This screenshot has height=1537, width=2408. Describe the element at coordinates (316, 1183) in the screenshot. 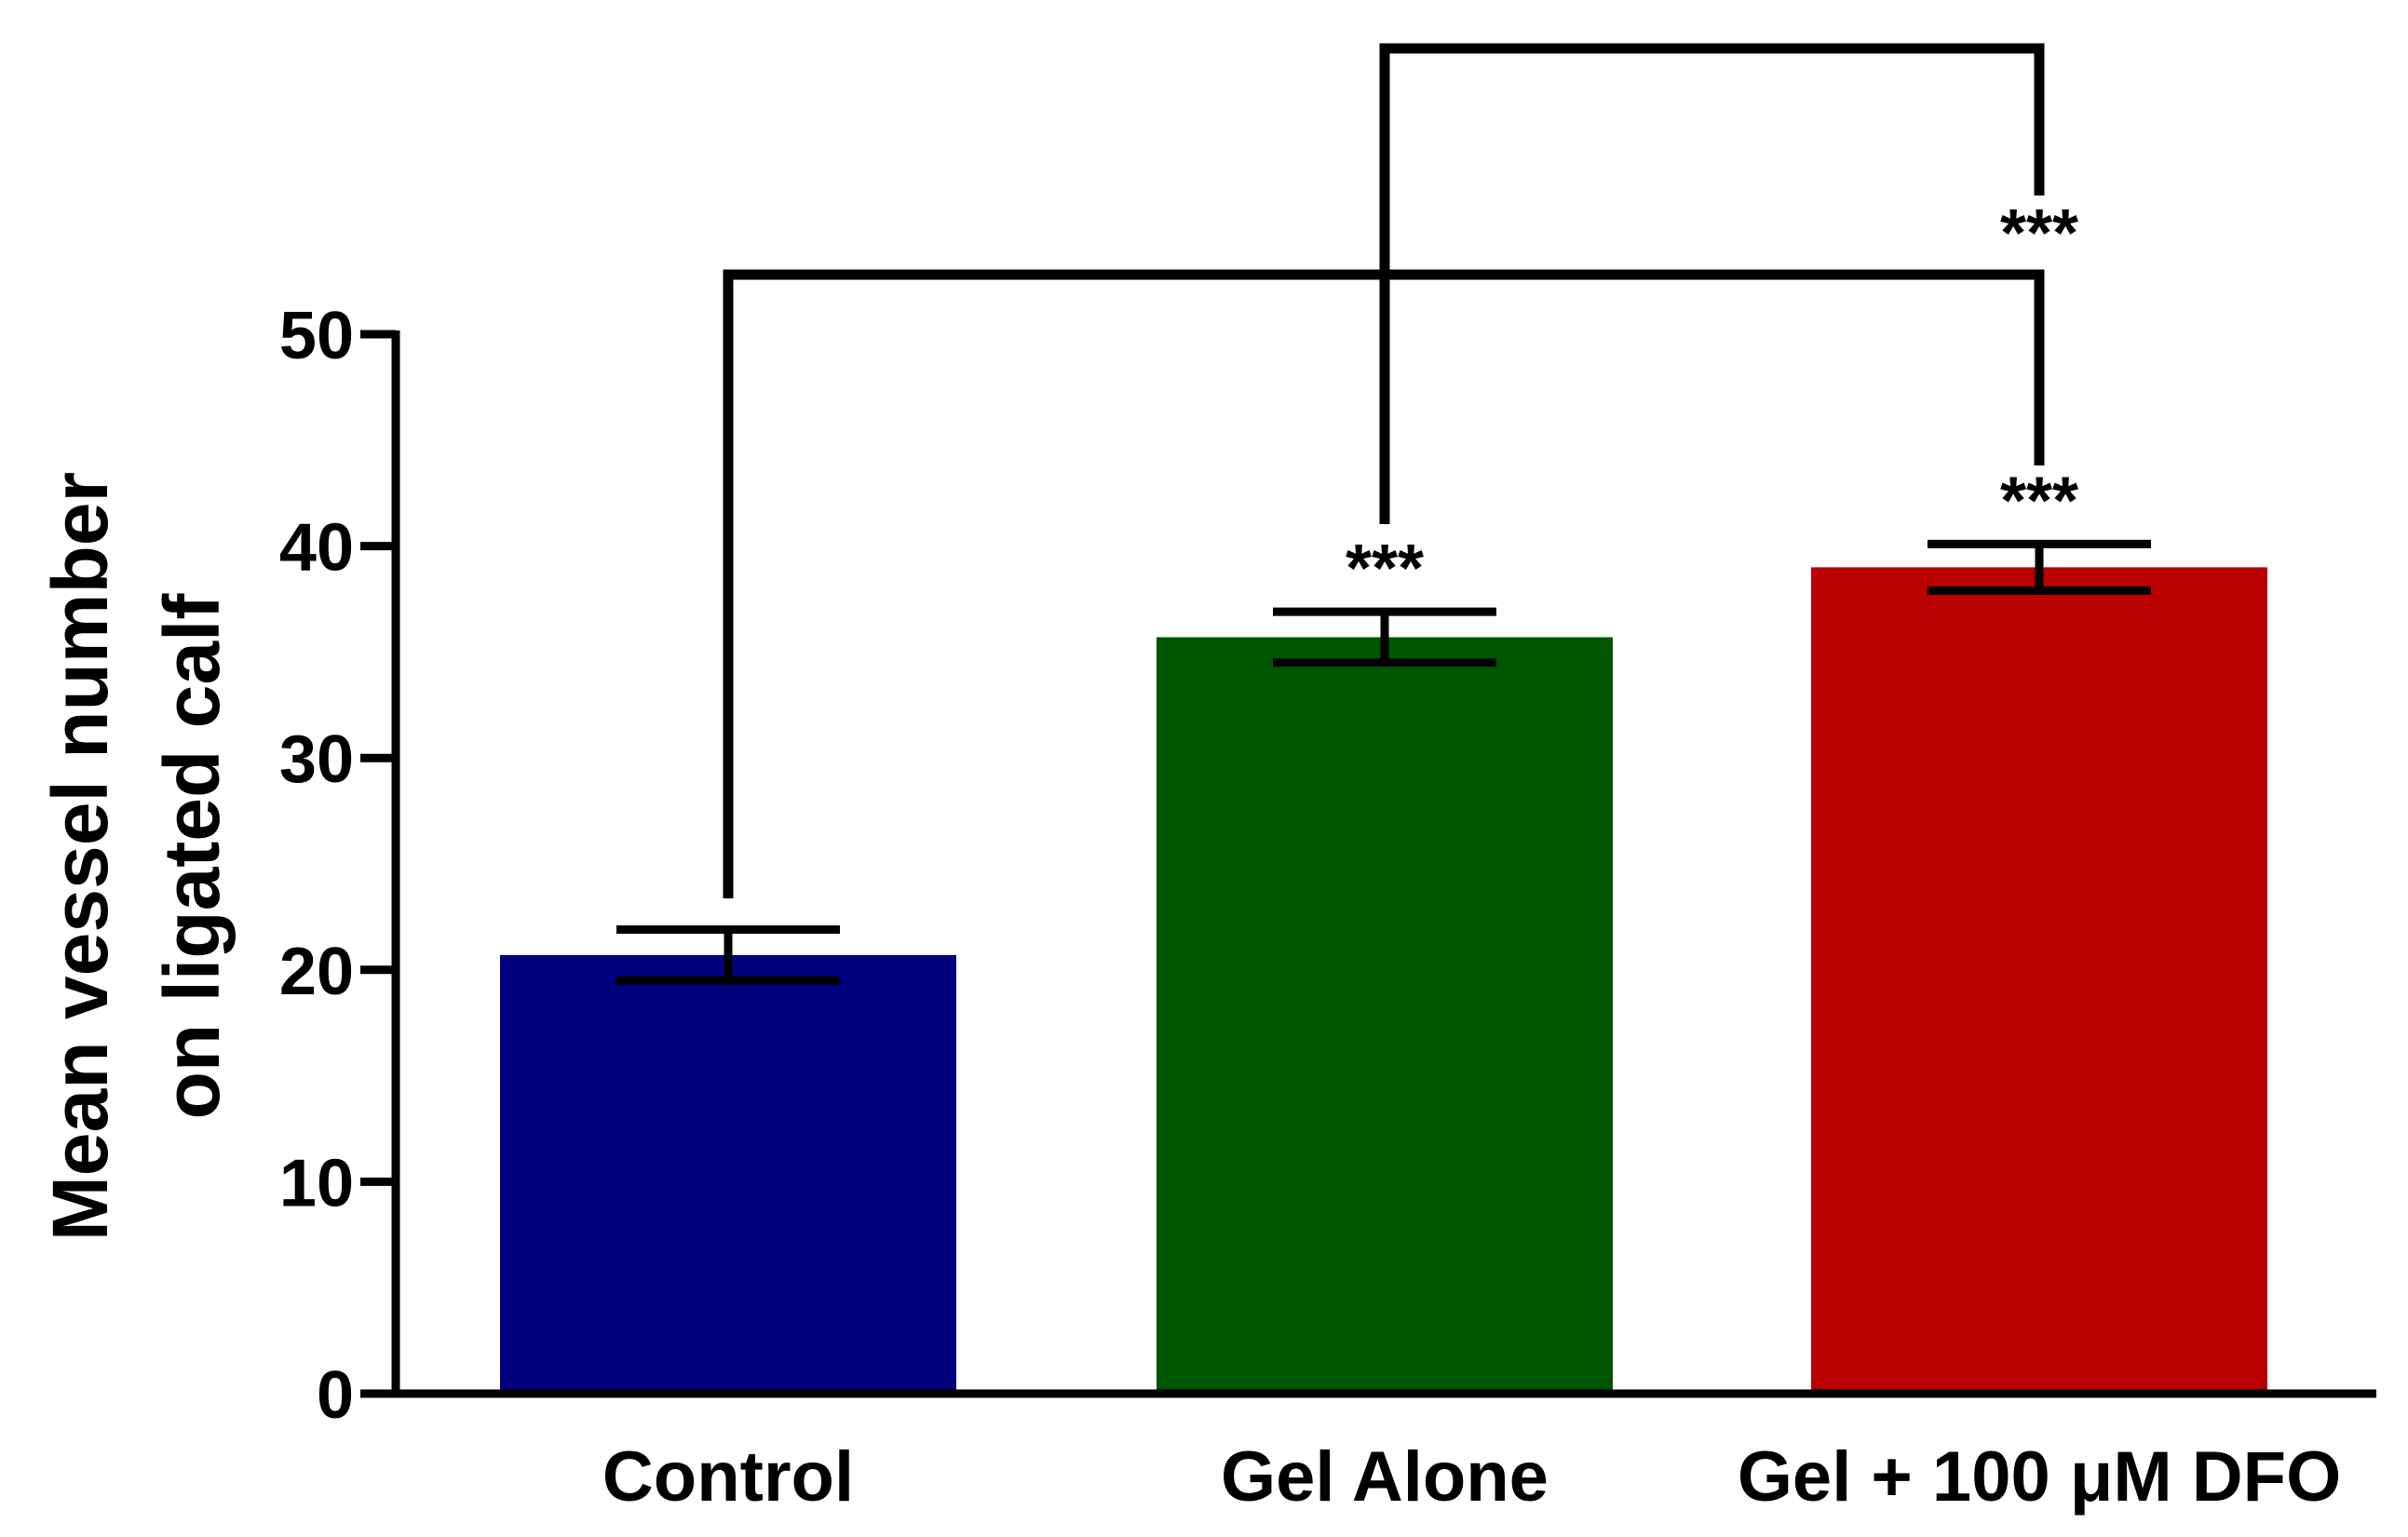

I see `y-tick-label-1: 10` at that location.